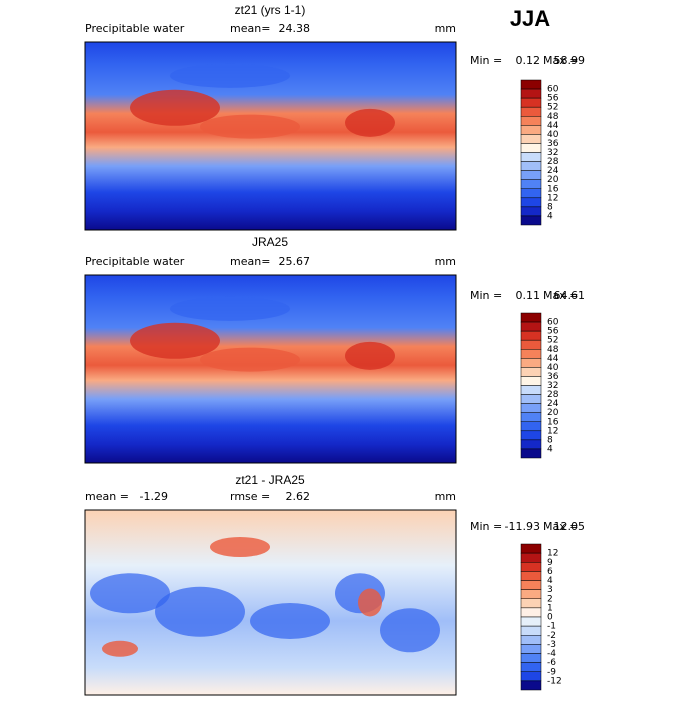 This screenshot has height=704, width=700. What do you see at coordinates (553, 144) in the screenshot?
I see `colorbar-label: 36` at bounding box center [553, 144].